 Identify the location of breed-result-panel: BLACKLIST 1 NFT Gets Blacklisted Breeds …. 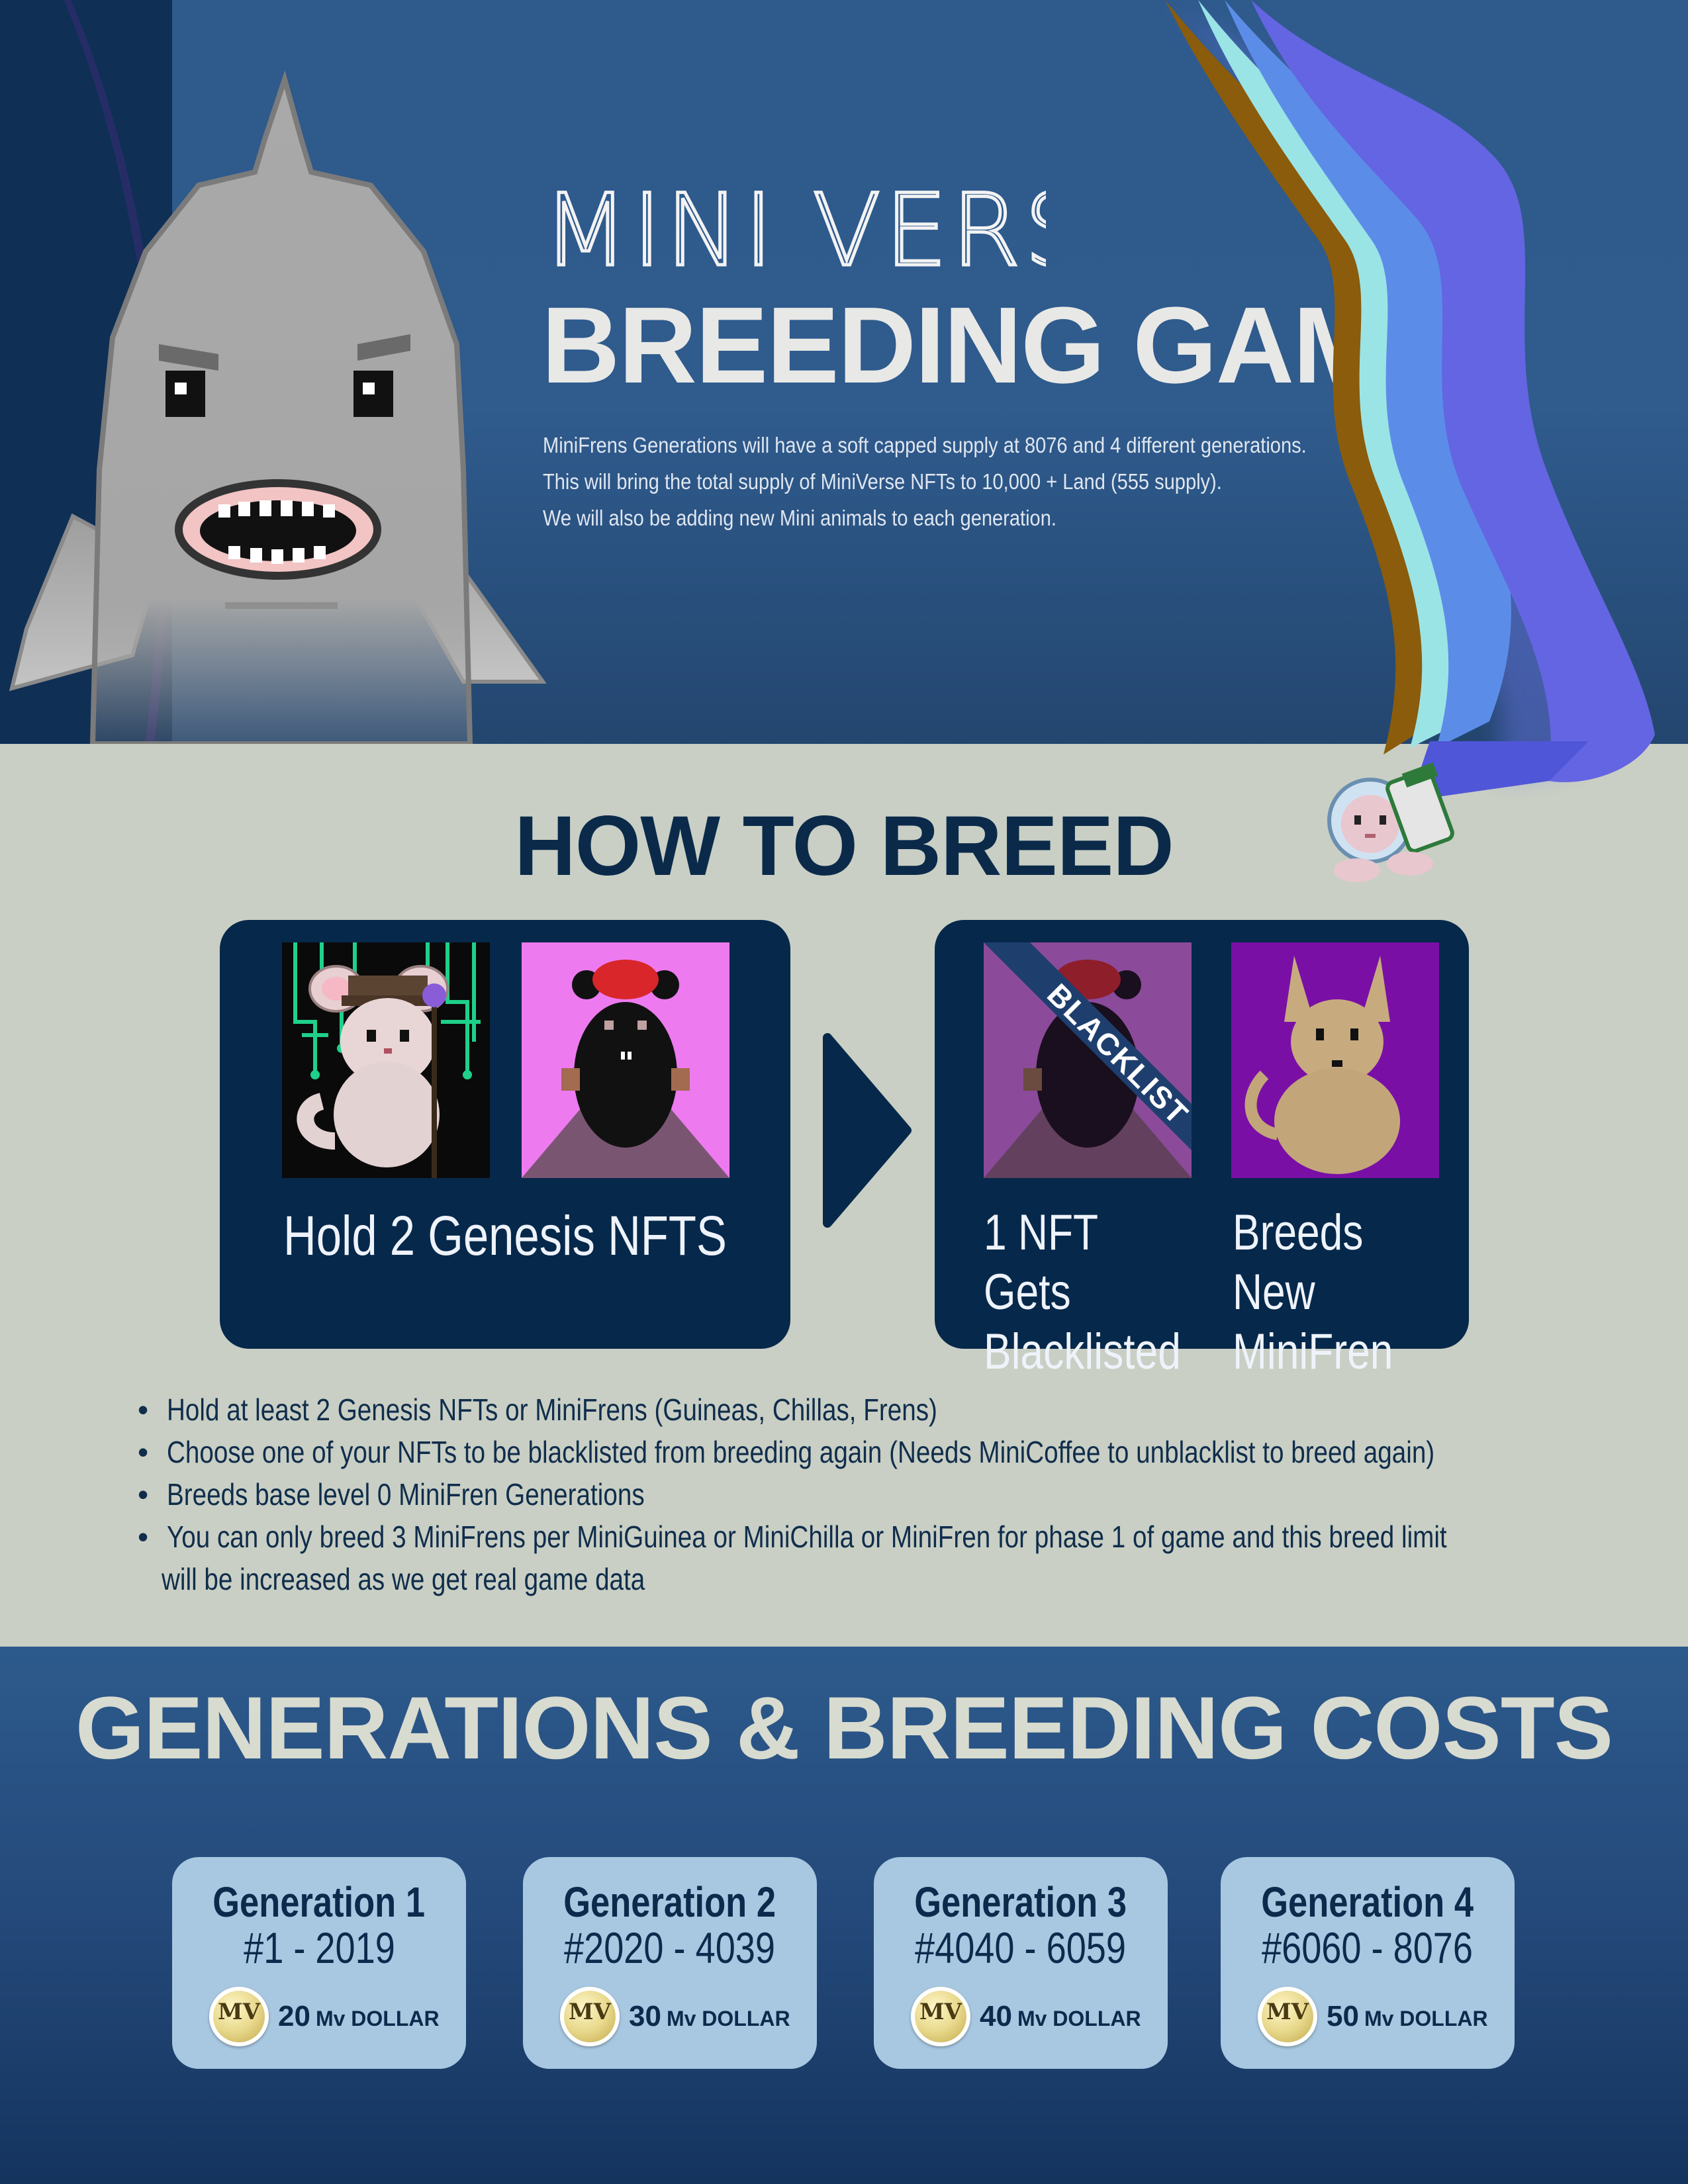
(1202, 1150).